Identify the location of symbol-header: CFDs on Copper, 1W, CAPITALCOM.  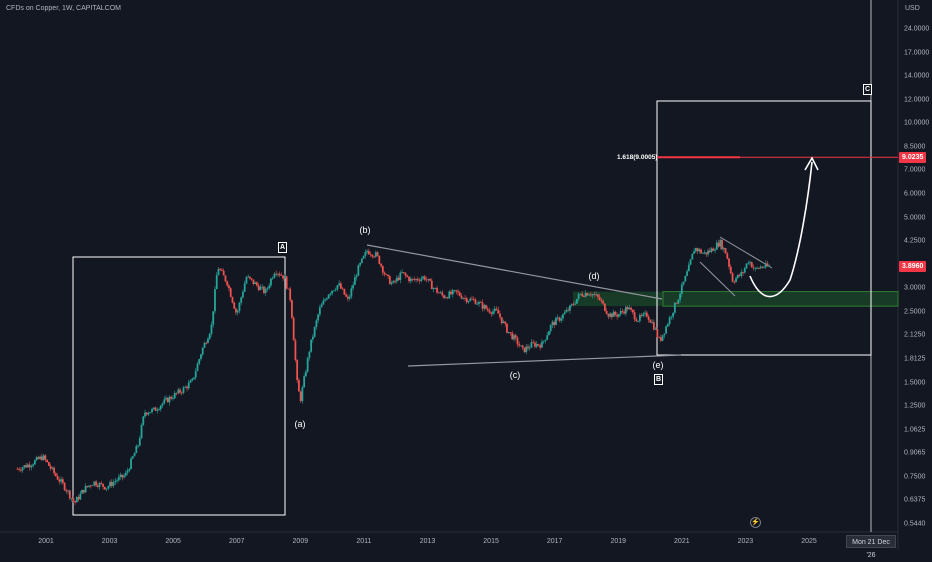
(64, 8).